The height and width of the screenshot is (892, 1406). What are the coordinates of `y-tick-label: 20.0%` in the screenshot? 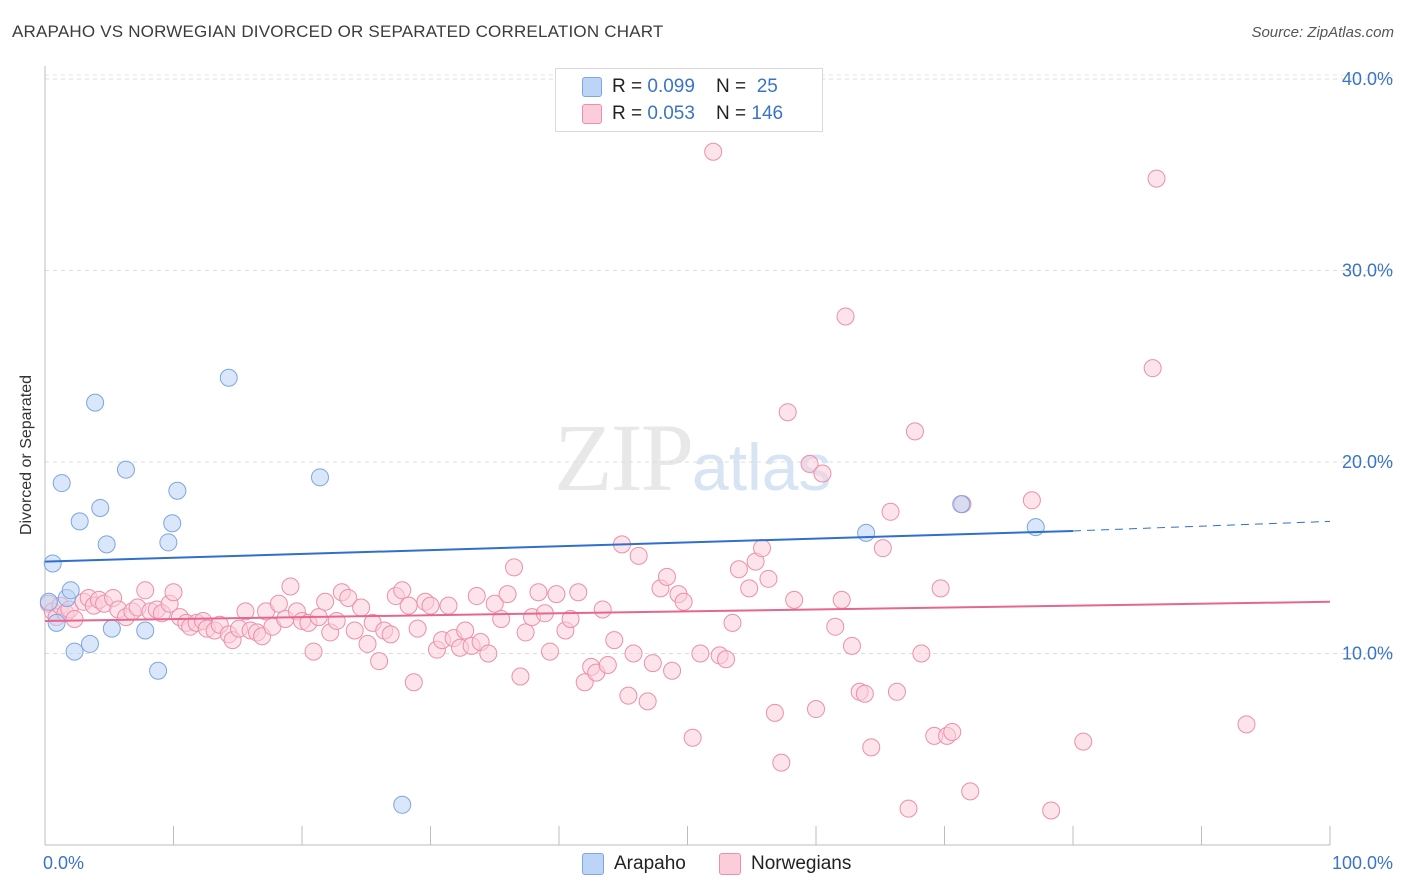 It's located at (1367, 462).